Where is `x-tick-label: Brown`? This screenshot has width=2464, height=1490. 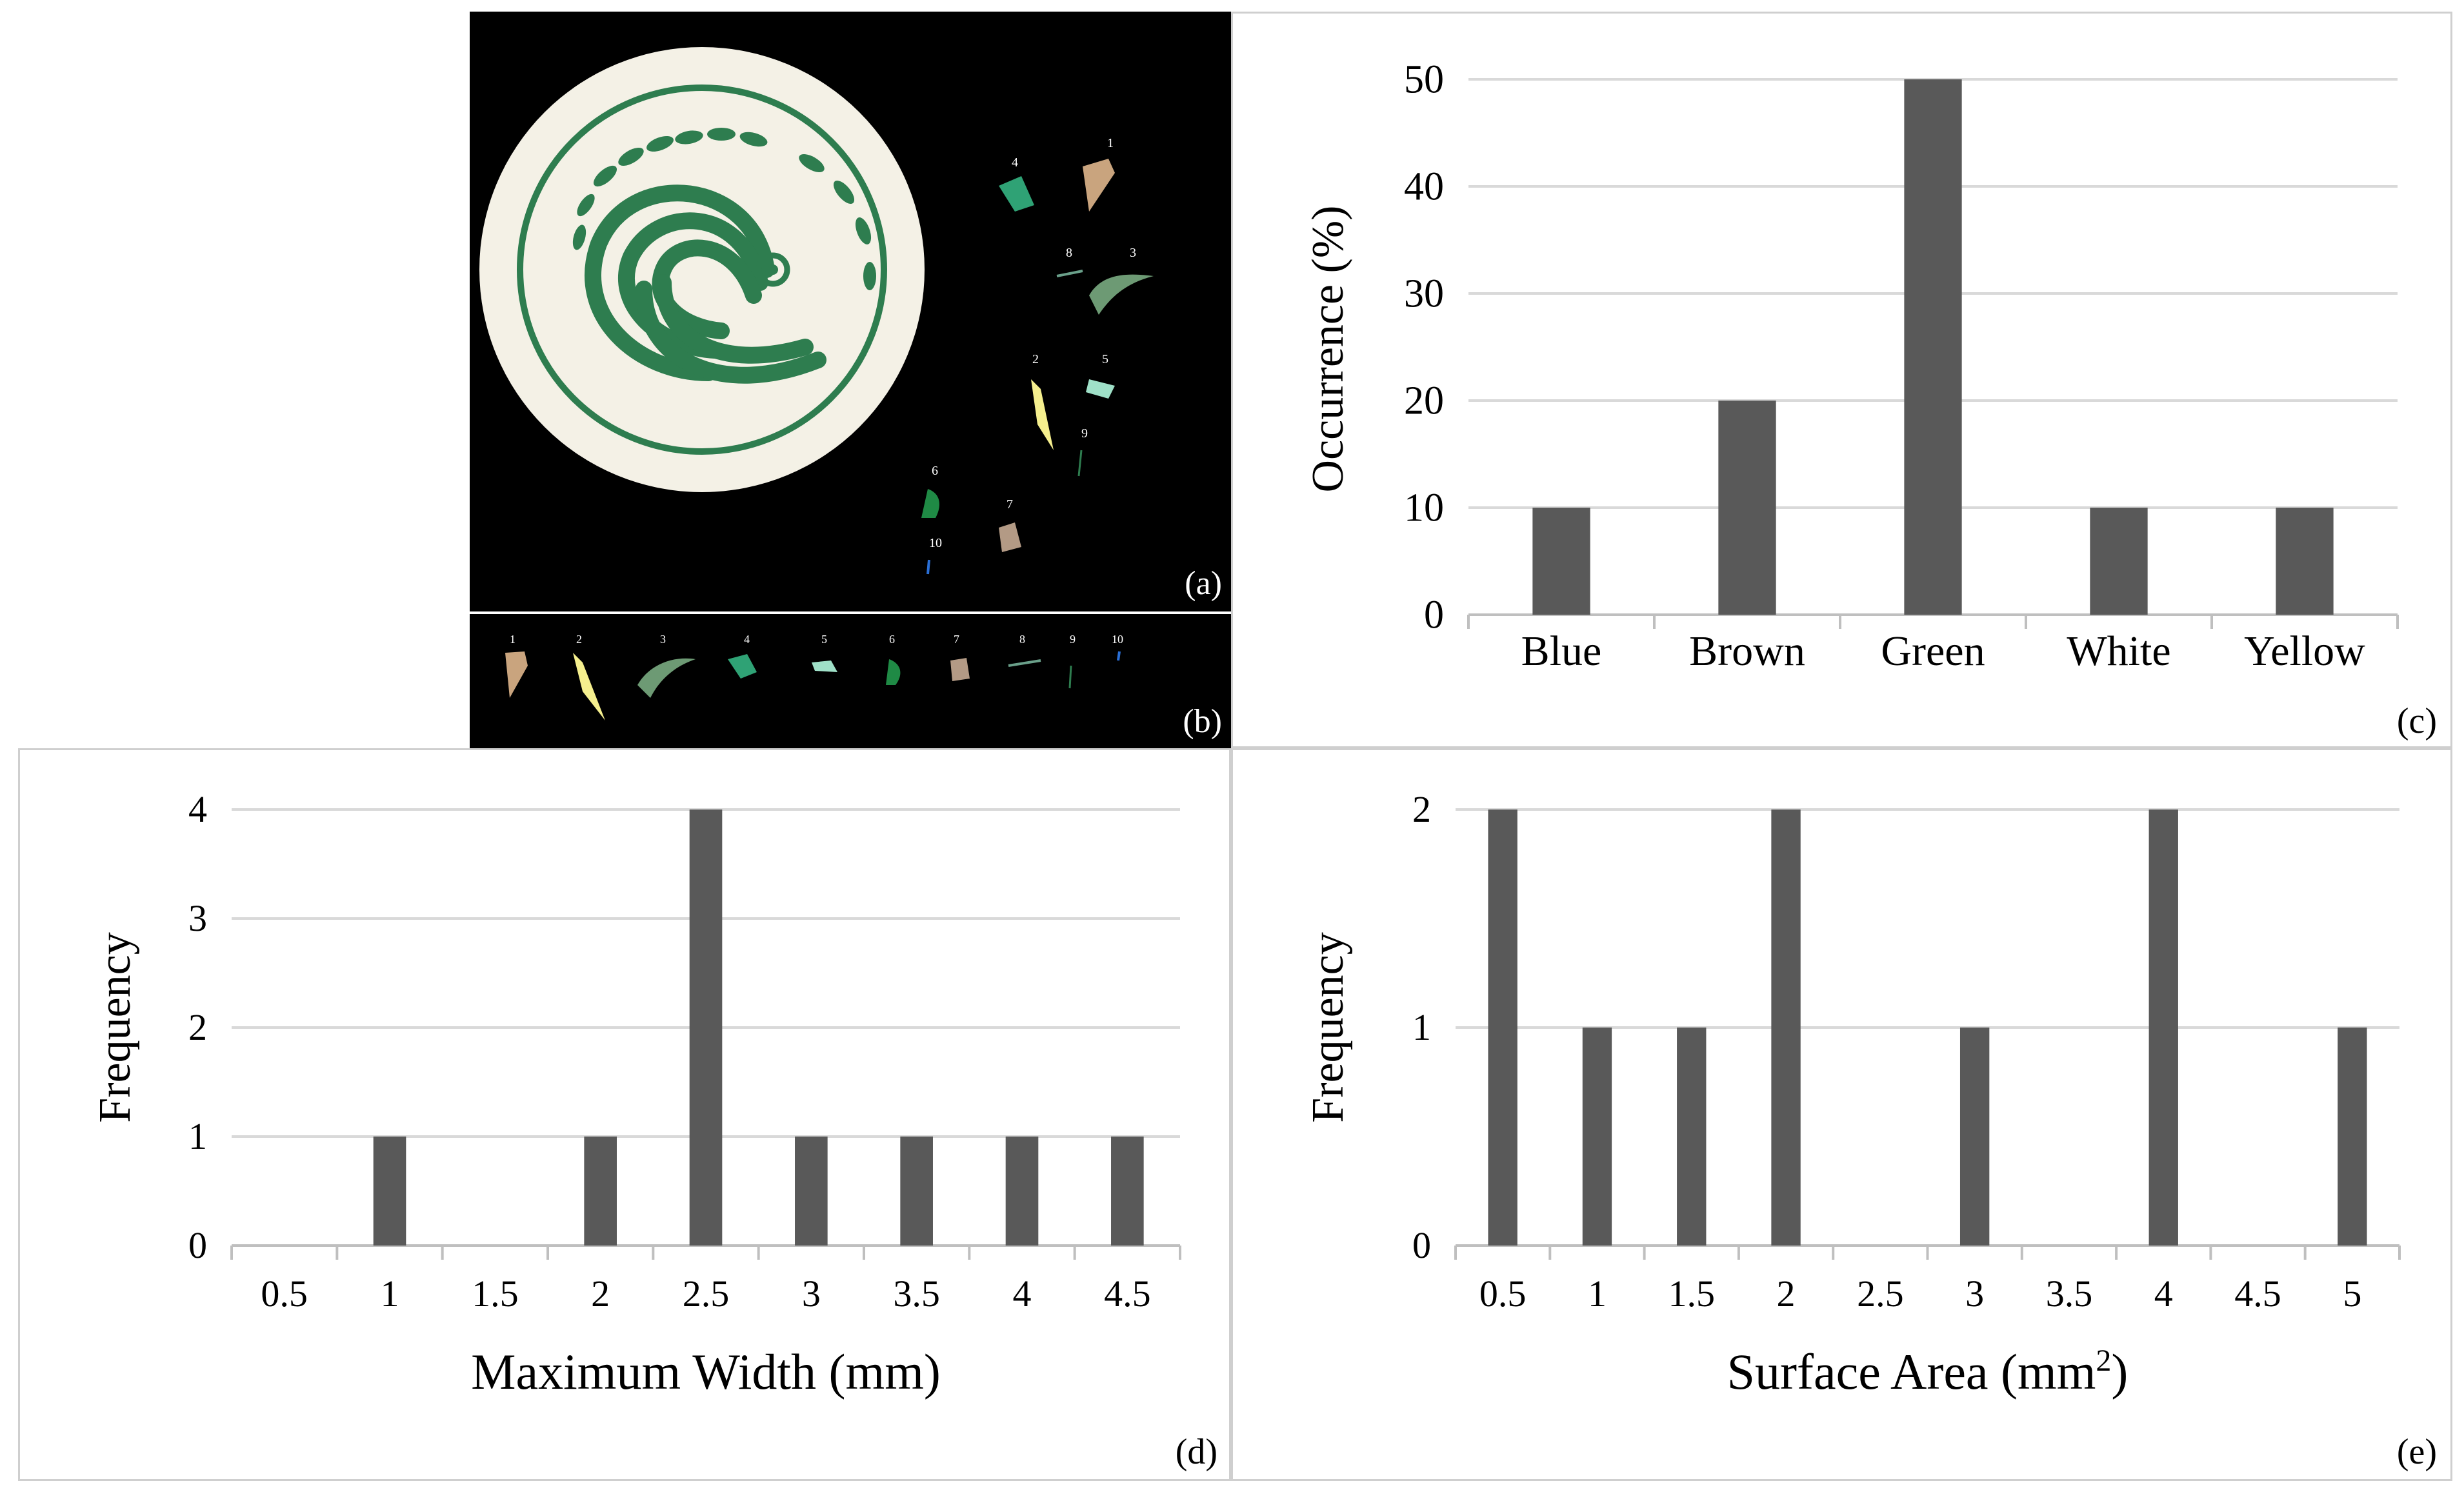
x-tick-label: Brown is located at coordinates (1747, 652).